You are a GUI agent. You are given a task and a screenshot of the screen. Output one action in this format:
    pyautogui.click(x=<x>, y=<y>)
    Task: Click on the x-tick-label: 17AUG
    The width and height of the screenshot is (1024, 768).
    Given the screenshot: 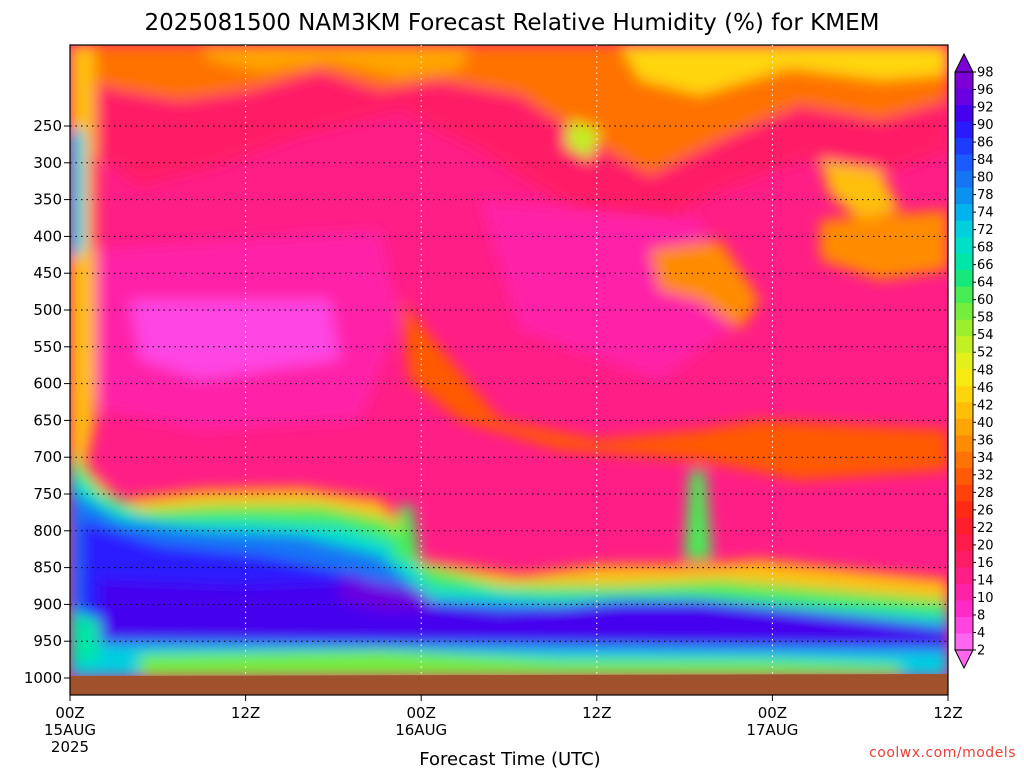 What is the action you would take?
    pyautogui.click(x=772, y=730)
    